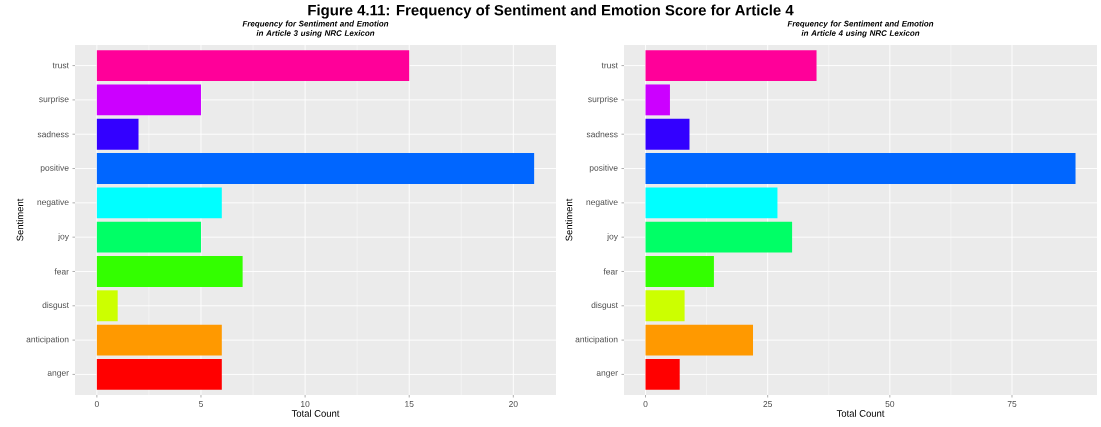 This screenshot has width=1101, height=427. I want to click on x-tick-label: 10, so click(305, 404).